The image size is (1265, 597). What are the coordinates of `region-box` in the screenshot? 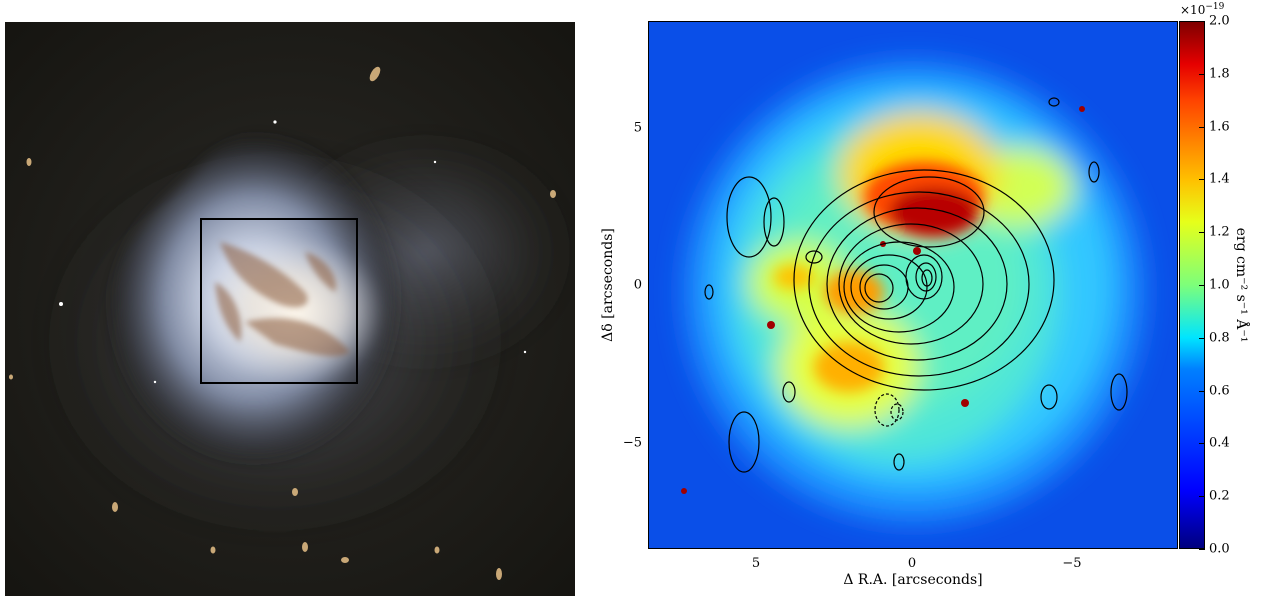 It's located at (279, 301).